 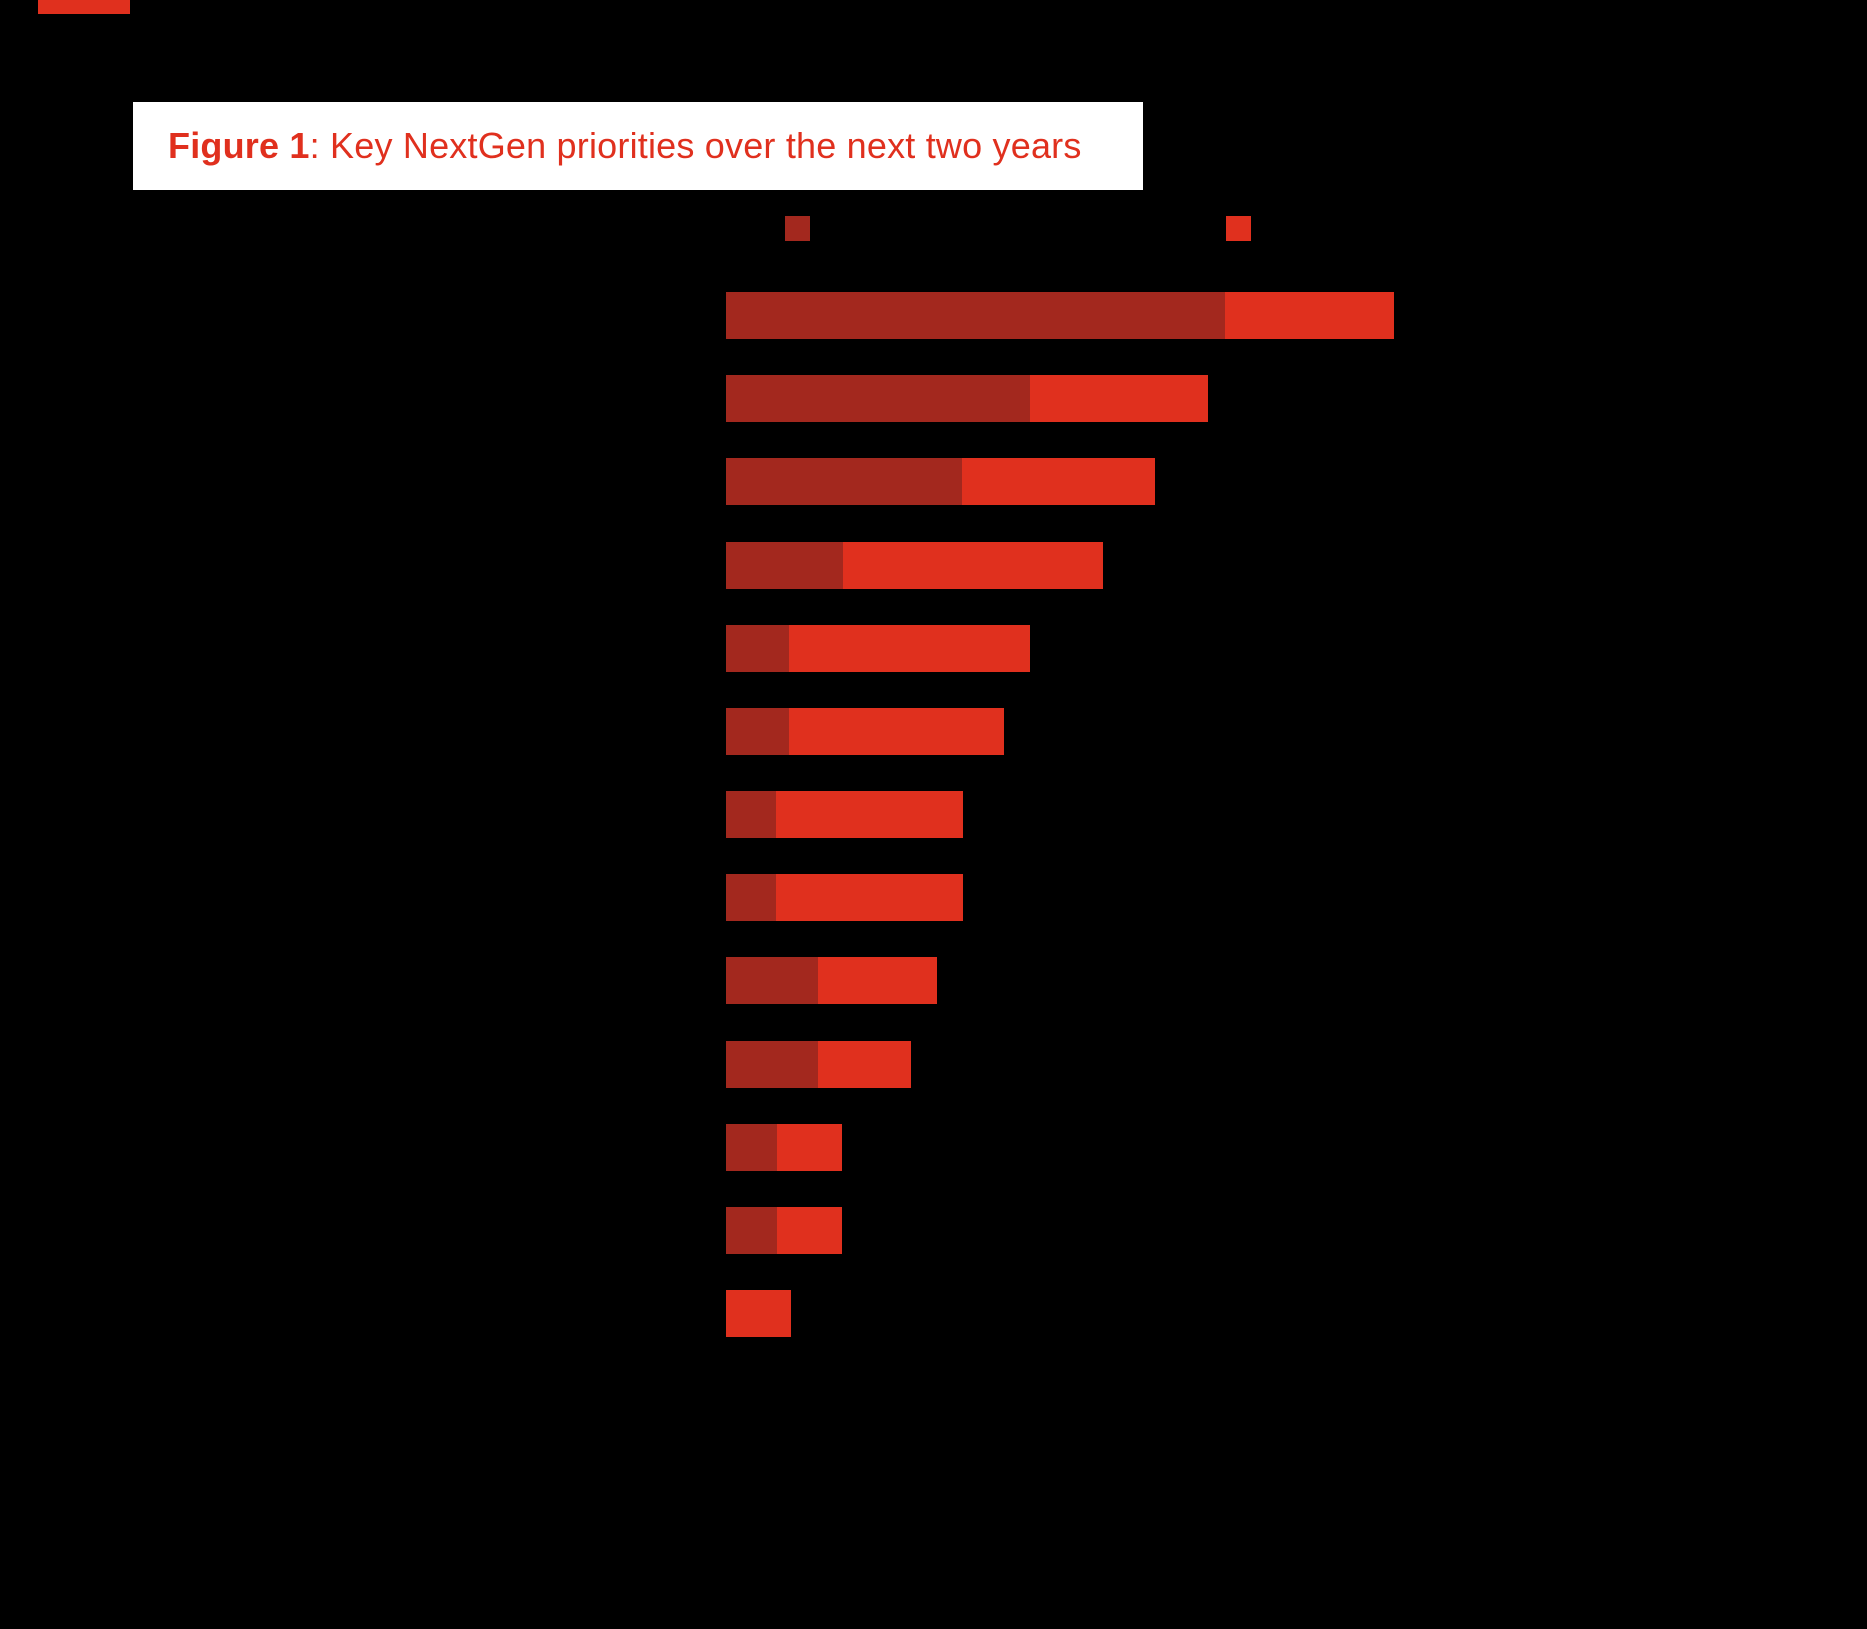 I want to click on legend-swatch-dark, so click(x=797, y=228).